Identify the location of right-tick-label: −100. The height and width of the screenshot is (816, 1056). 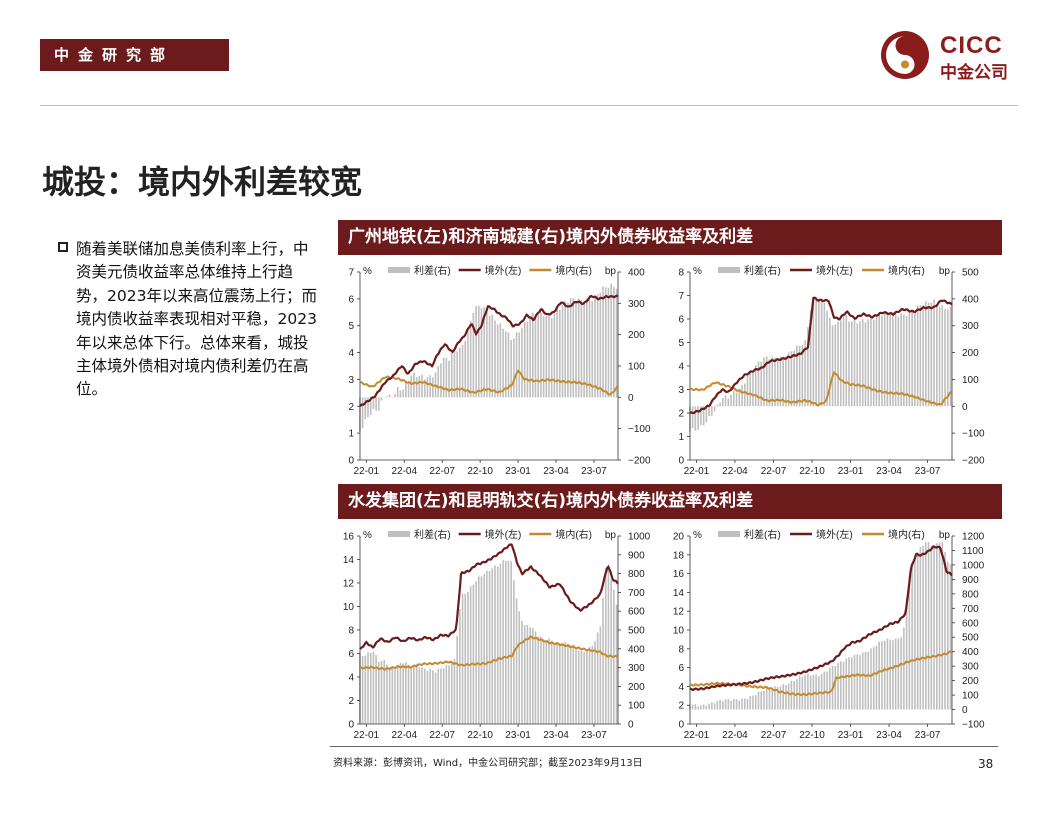
(973, 434).